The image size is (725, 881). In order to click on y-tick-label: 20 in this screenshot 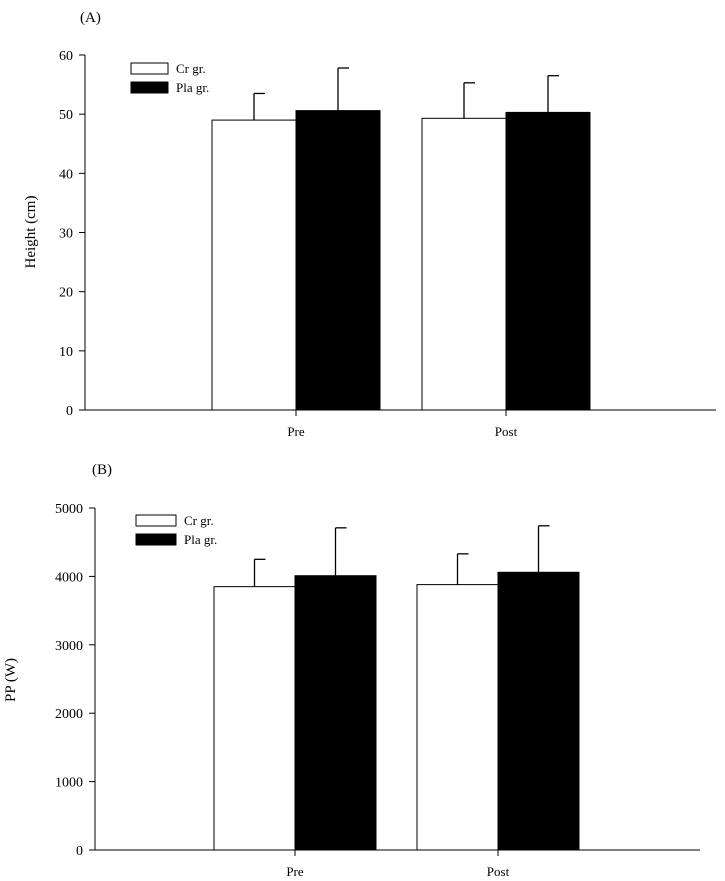, I will do `click(66, 293)`.